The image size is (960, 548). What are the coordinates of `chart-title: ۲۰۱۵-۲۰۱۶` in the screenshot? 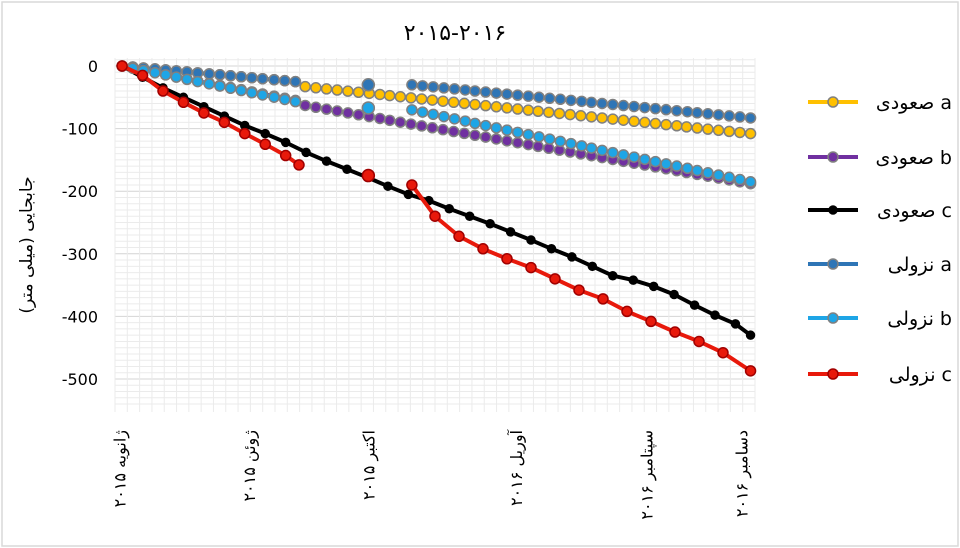 It's located at (455, 33).